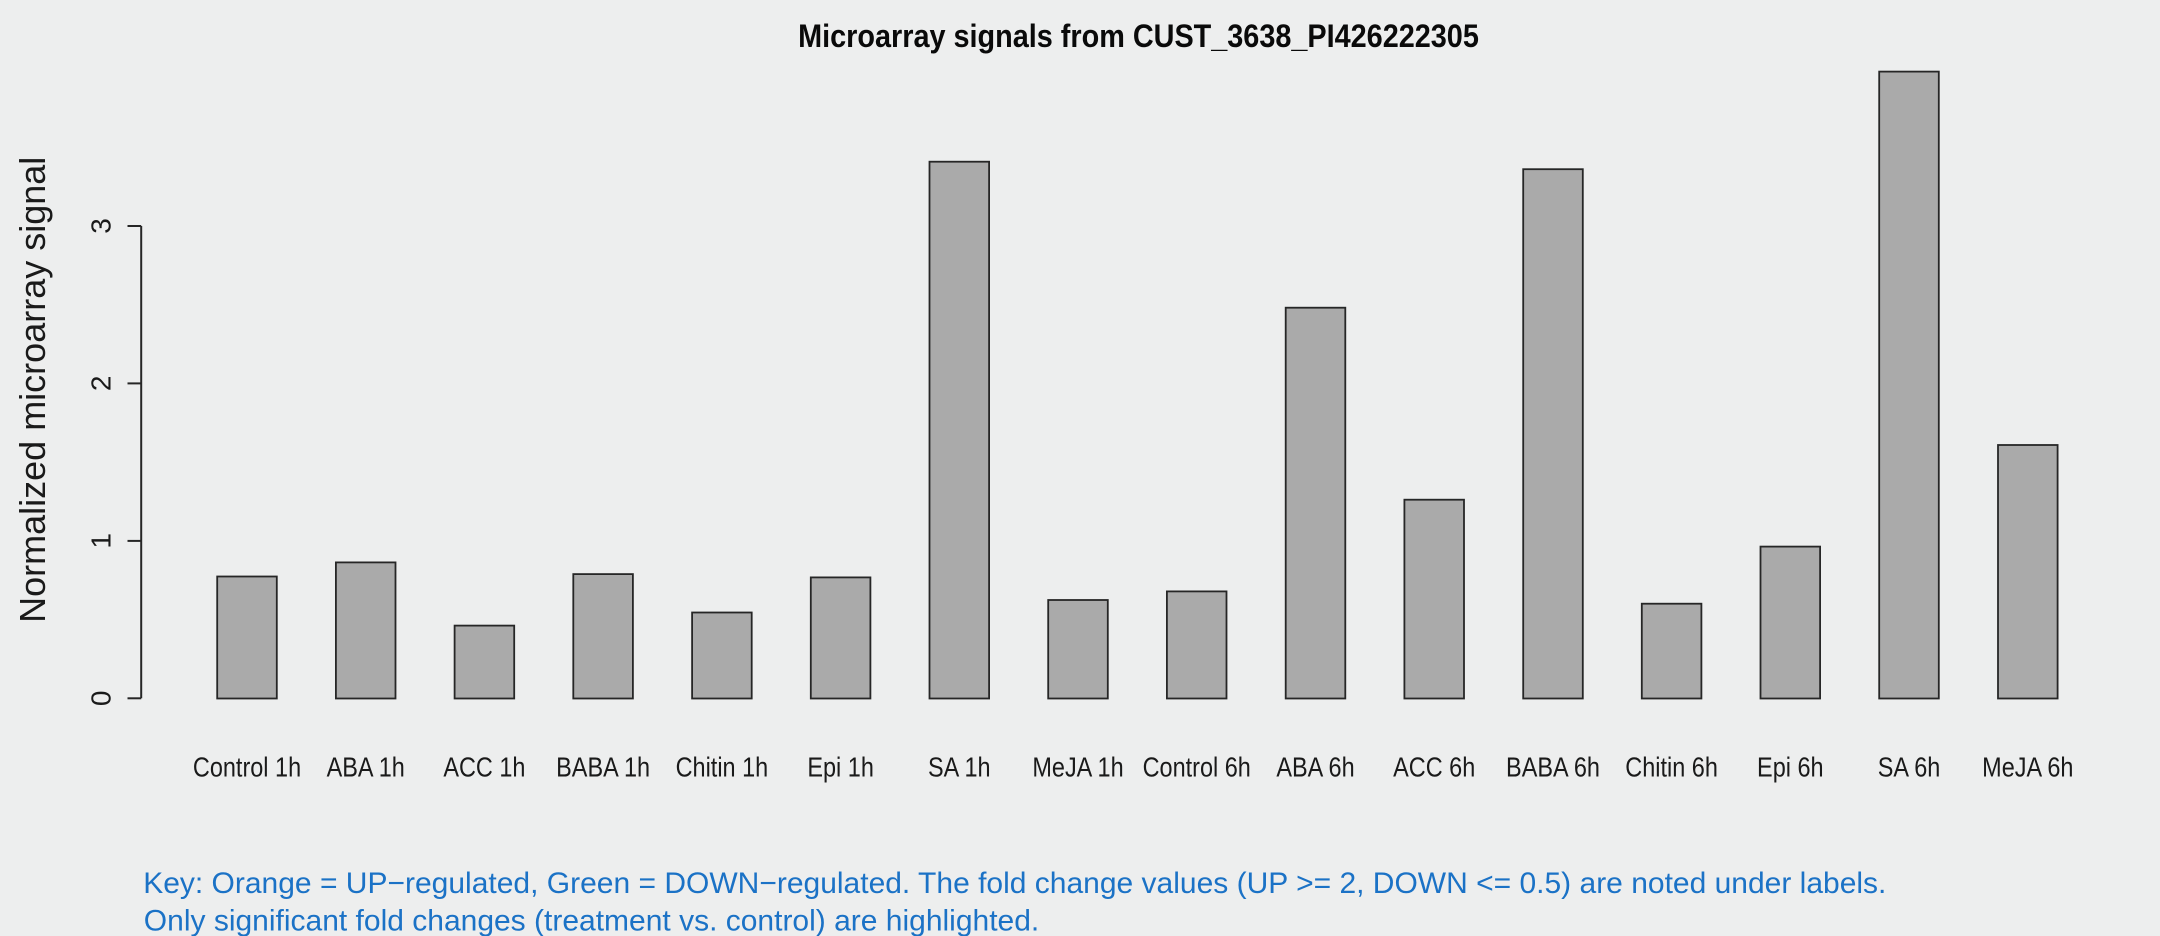 Image resolution: width=2160 pixels, height=936 pixels. Describe the element at coordinates (1197, 767) in the screenshot. I see `svg-text: Control 6h` at that location.